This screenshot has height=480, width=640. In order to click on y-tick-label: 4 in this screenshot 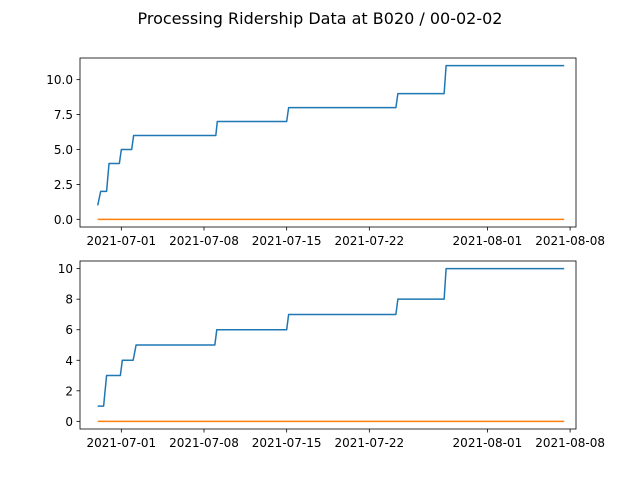, I will do `click(69, 361)`.